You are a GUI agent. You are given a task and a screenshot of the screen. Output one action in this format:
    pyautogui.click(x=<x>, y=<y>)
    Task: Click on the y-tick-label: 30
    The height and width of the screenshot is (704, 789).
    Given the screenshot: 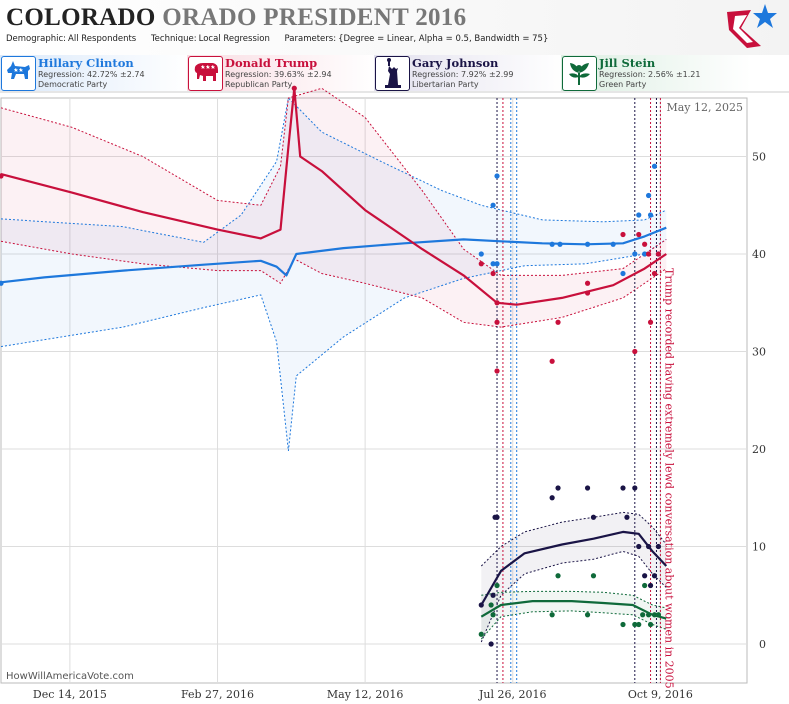 What is the action you would take?
    pyautogui.click(x=759, y=352)
    